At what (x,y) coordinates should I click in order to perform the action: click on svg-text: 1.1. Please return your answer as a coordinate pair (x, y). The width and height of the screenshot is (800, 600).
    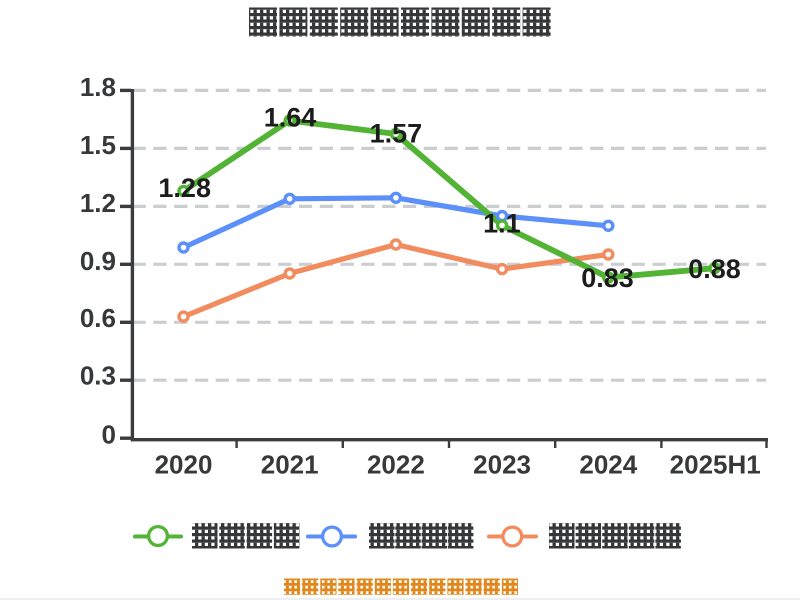
    Looking at the image, I should click on (502, 224).